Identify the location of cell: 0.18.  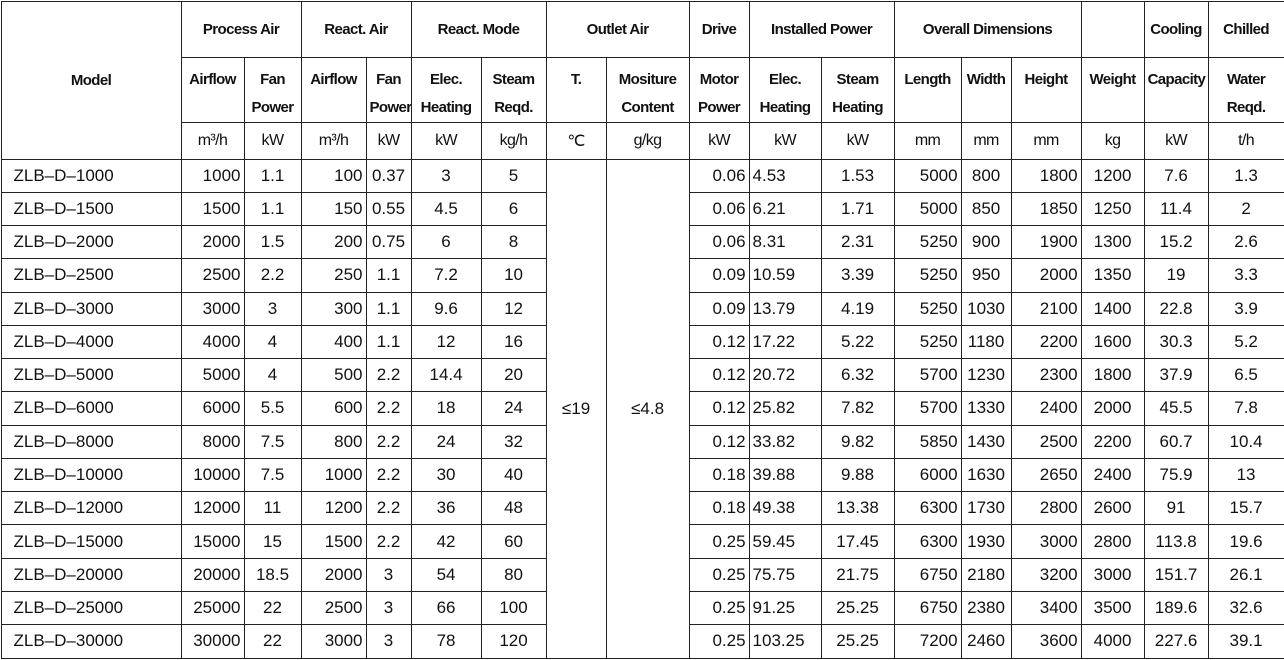
(719, 508).